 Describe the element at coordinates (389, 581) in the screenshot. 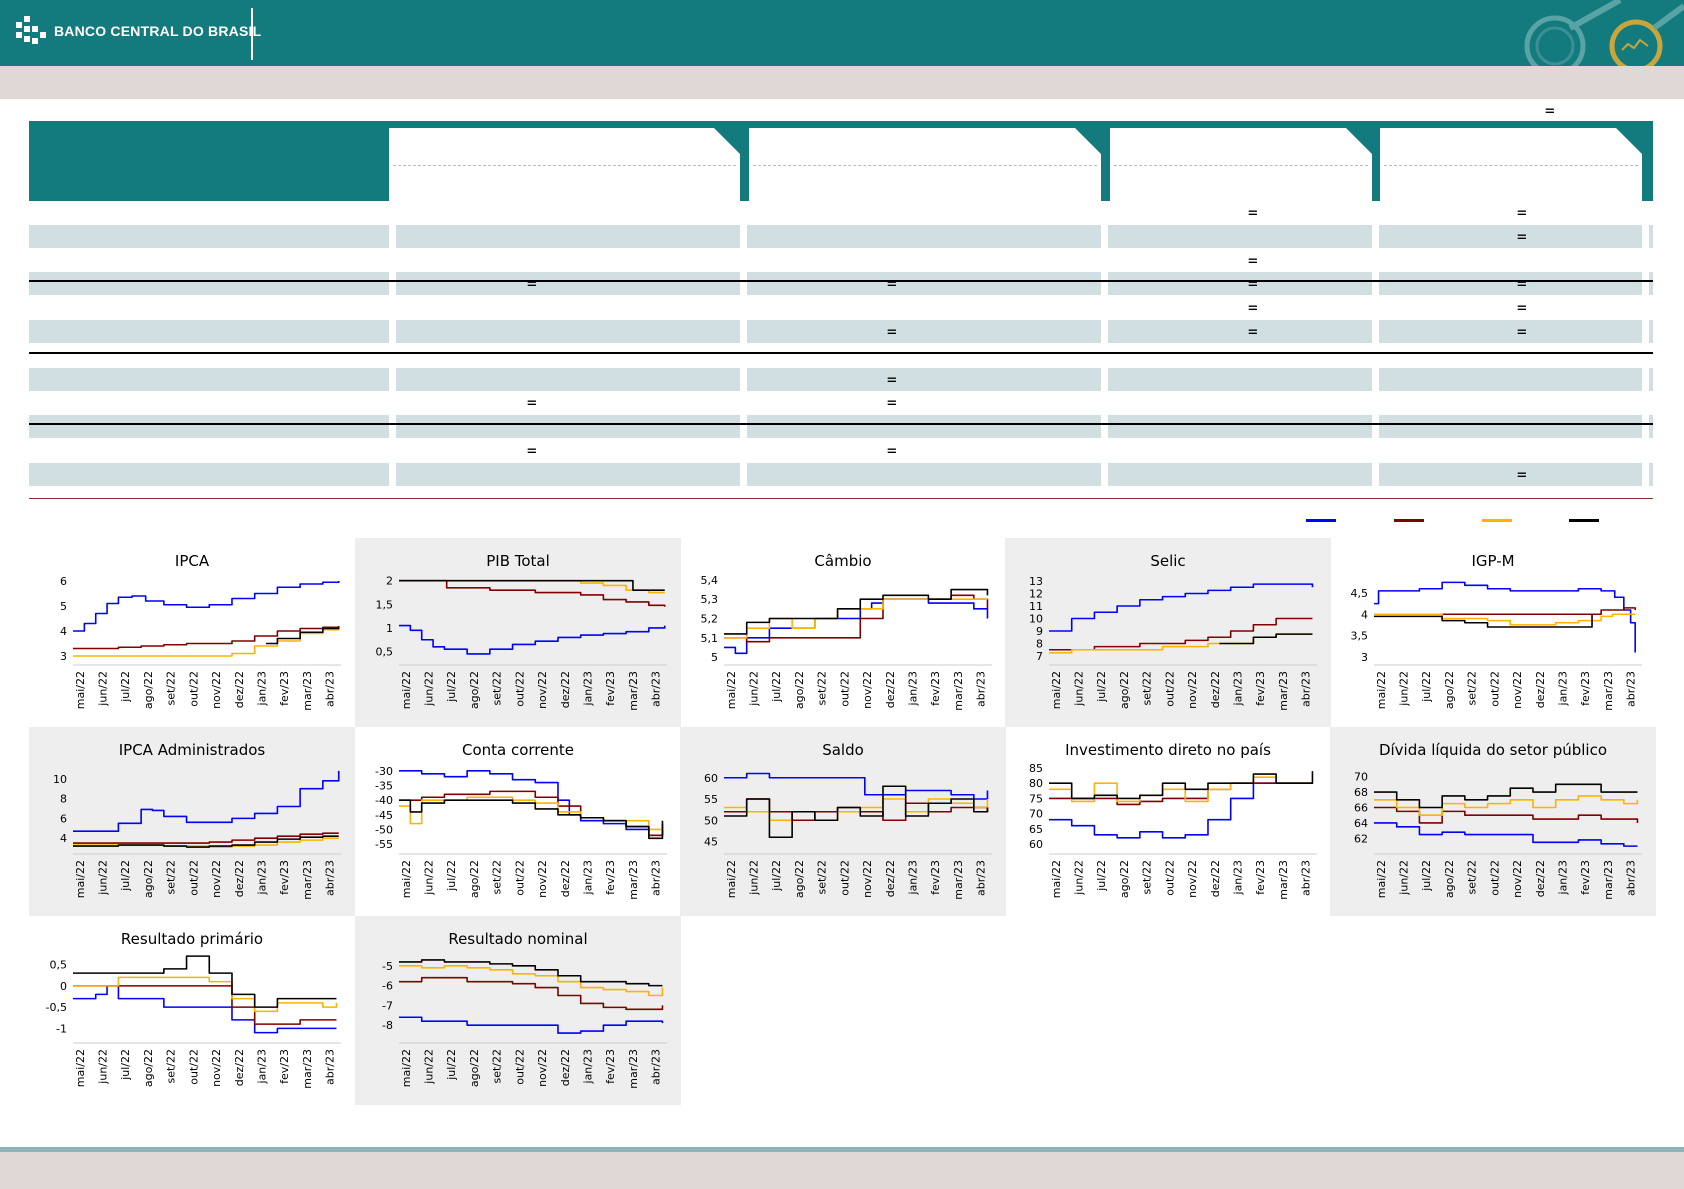

I see `y-tick-label: 2` at that location.